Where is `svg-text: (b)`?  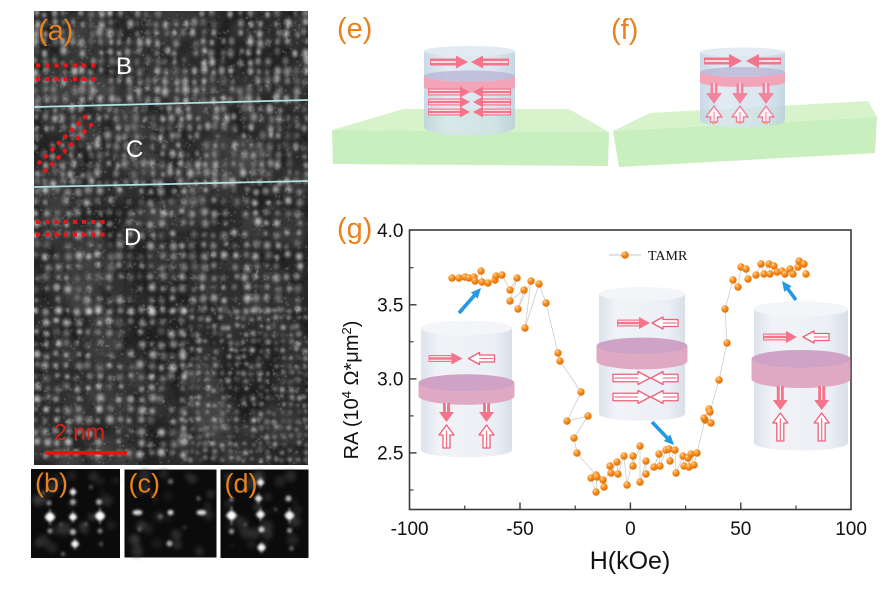
svg-text: (b) is located at coordinates (51, 483).